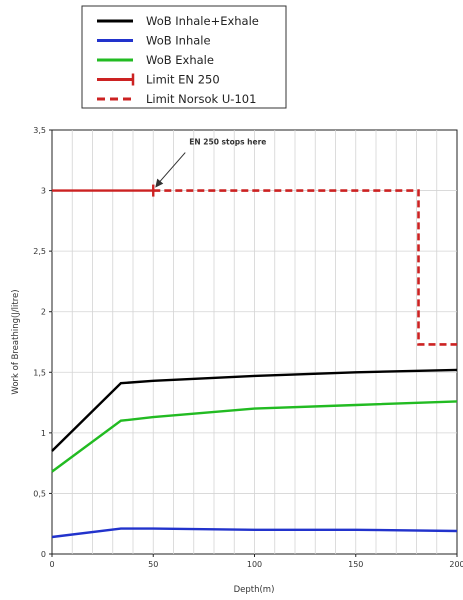  What do you see at coordinates (39, 251) in the screenshot?
I see `y-tick-label: 2,5` at bounding box center [39, 251].